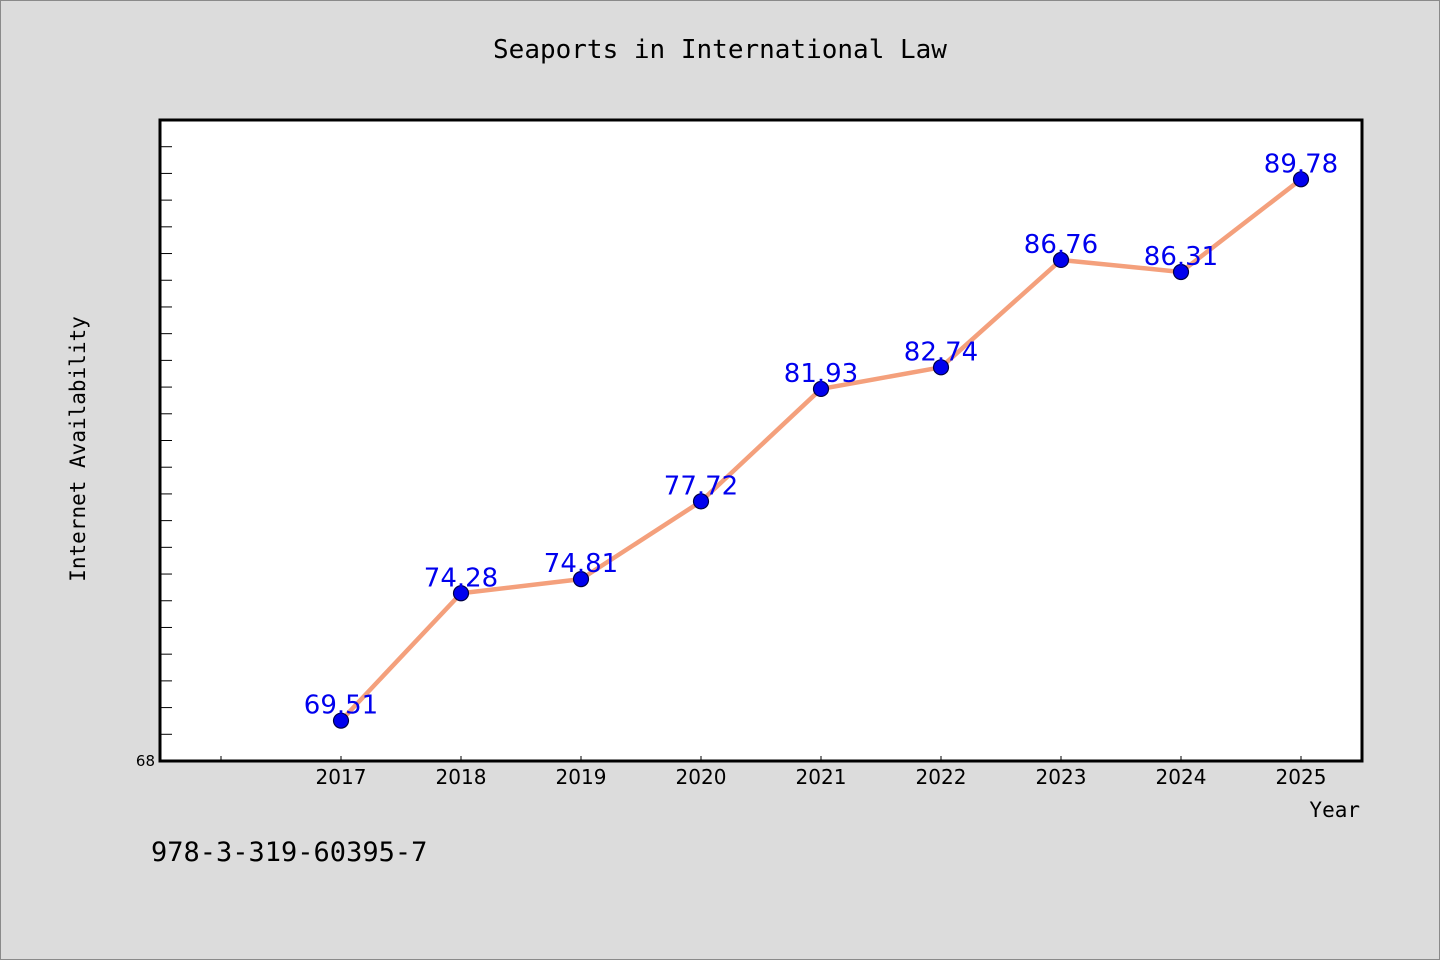  What do you see at coordinates (1181, 777) in the screenshot?
I see `x-tick-label: 2024` at bounding box center [1181, 777].